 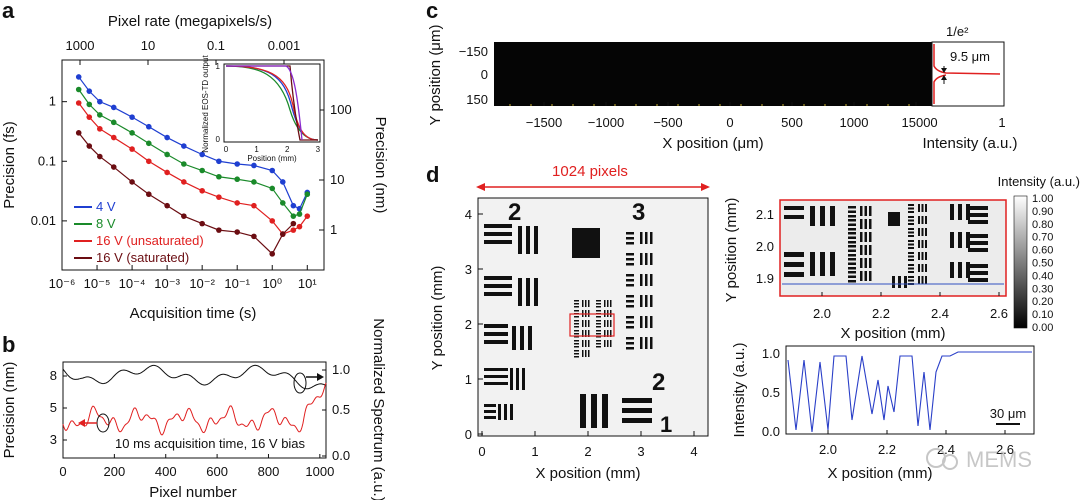 I want to click on b-left-arrowhead, so click(x=81, y=423).